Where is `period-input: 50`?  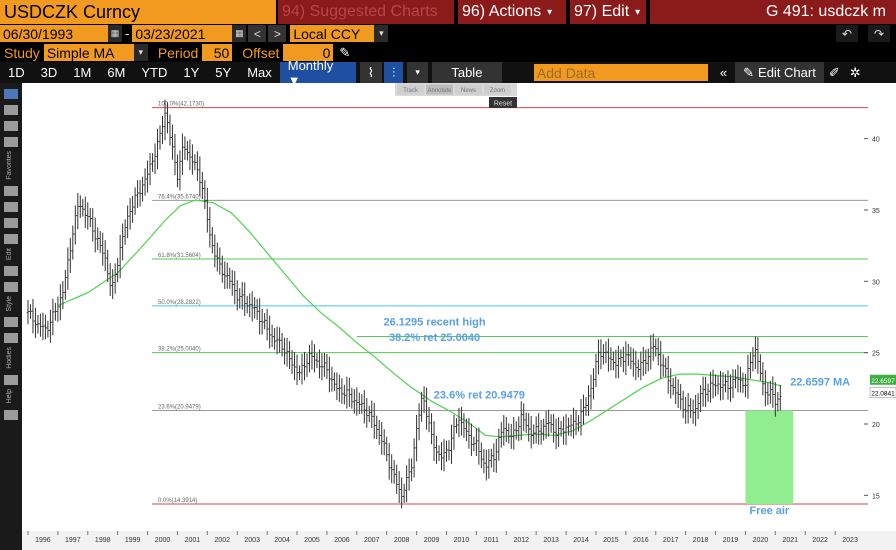
period-input: 50 is located at coordinates (217, 52).